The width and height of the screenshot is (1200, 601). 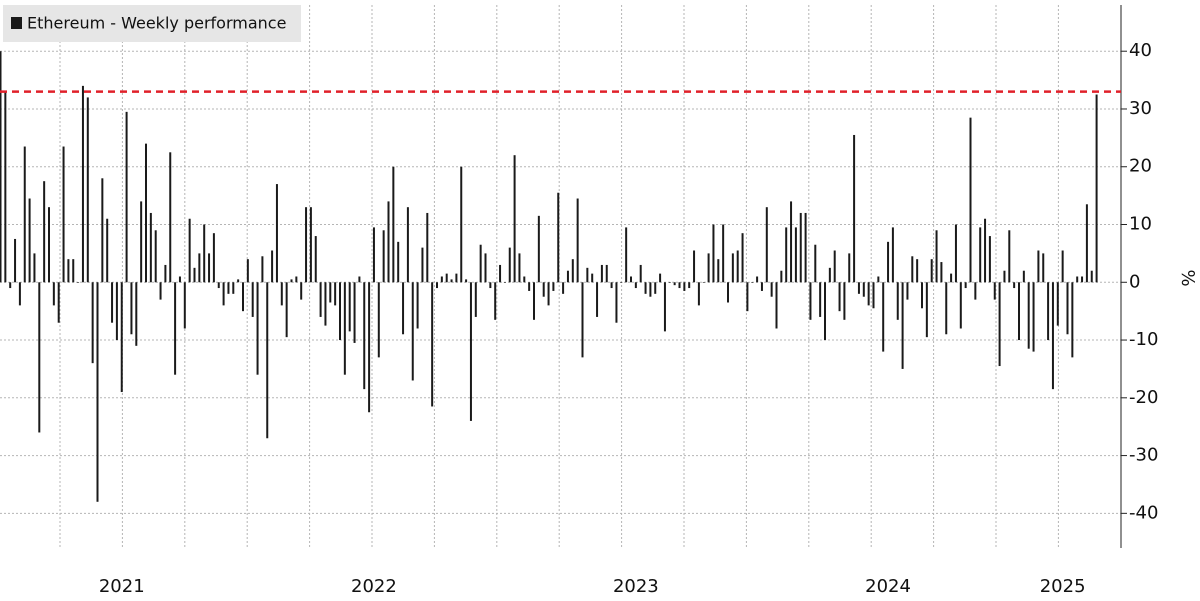 I want to click on x-tick-label: 2022, so click(x=374, y=586).